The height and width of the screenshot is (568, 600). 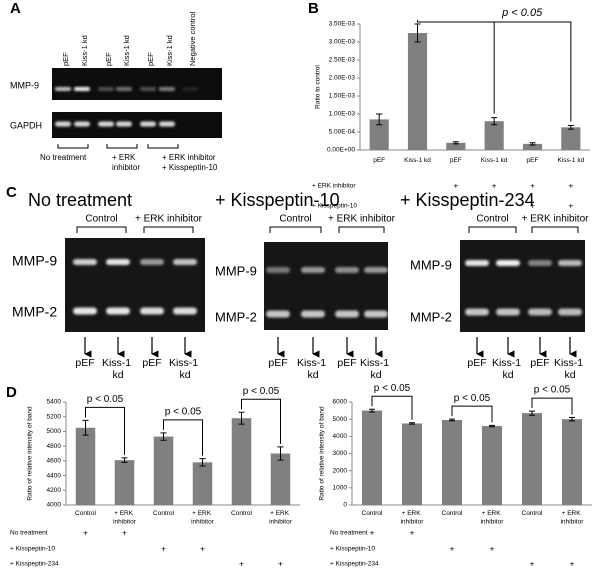 I want to click on row-label: MMP-2, so click(x=34, y=312).